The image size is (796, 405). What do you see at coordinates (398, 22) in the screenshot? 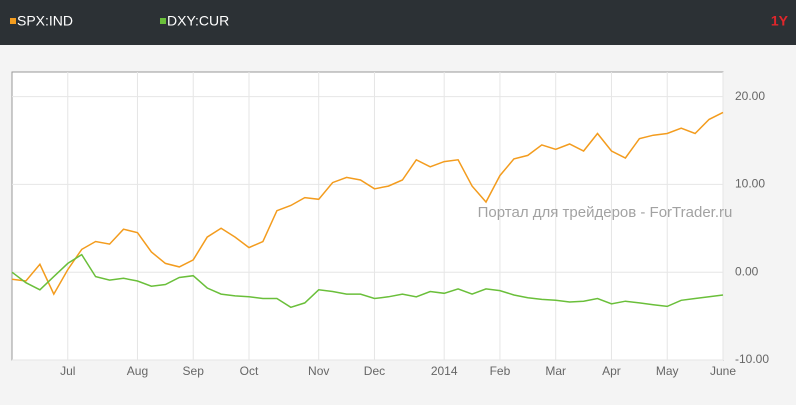
I see `header-bar` at bounding box center [398, 22].